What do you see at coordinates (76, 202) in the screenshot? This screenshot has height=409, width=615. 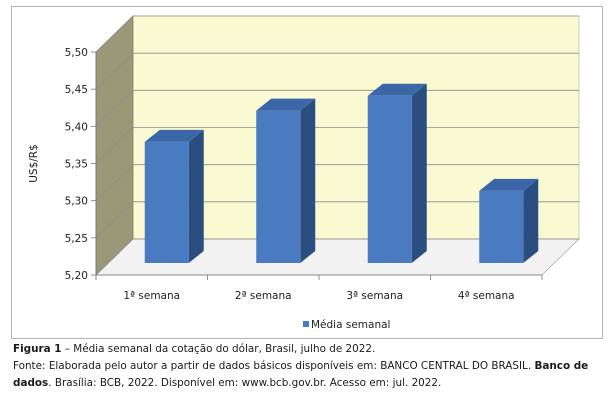 I see `y-tick-label: 5,30` at bounding box center [76, 202].